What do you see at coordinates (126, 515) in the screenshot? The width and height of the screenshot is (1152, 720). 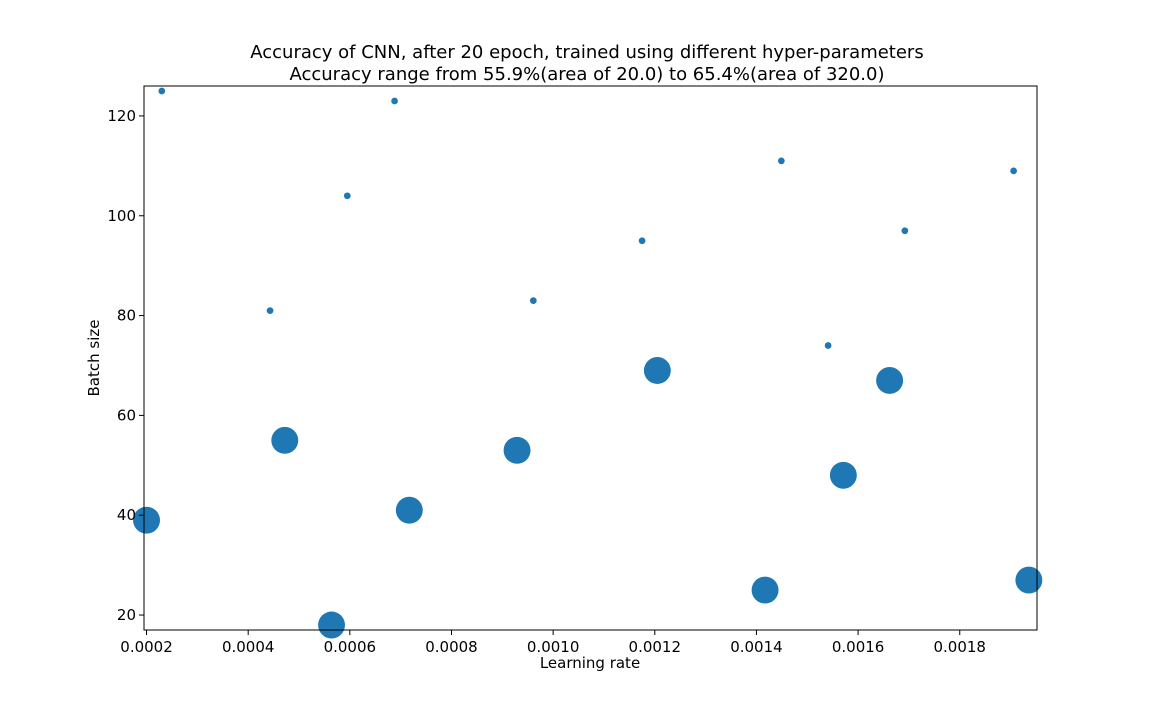 I see `y-tick-label-1: 40` at bounding box center [126, 515].